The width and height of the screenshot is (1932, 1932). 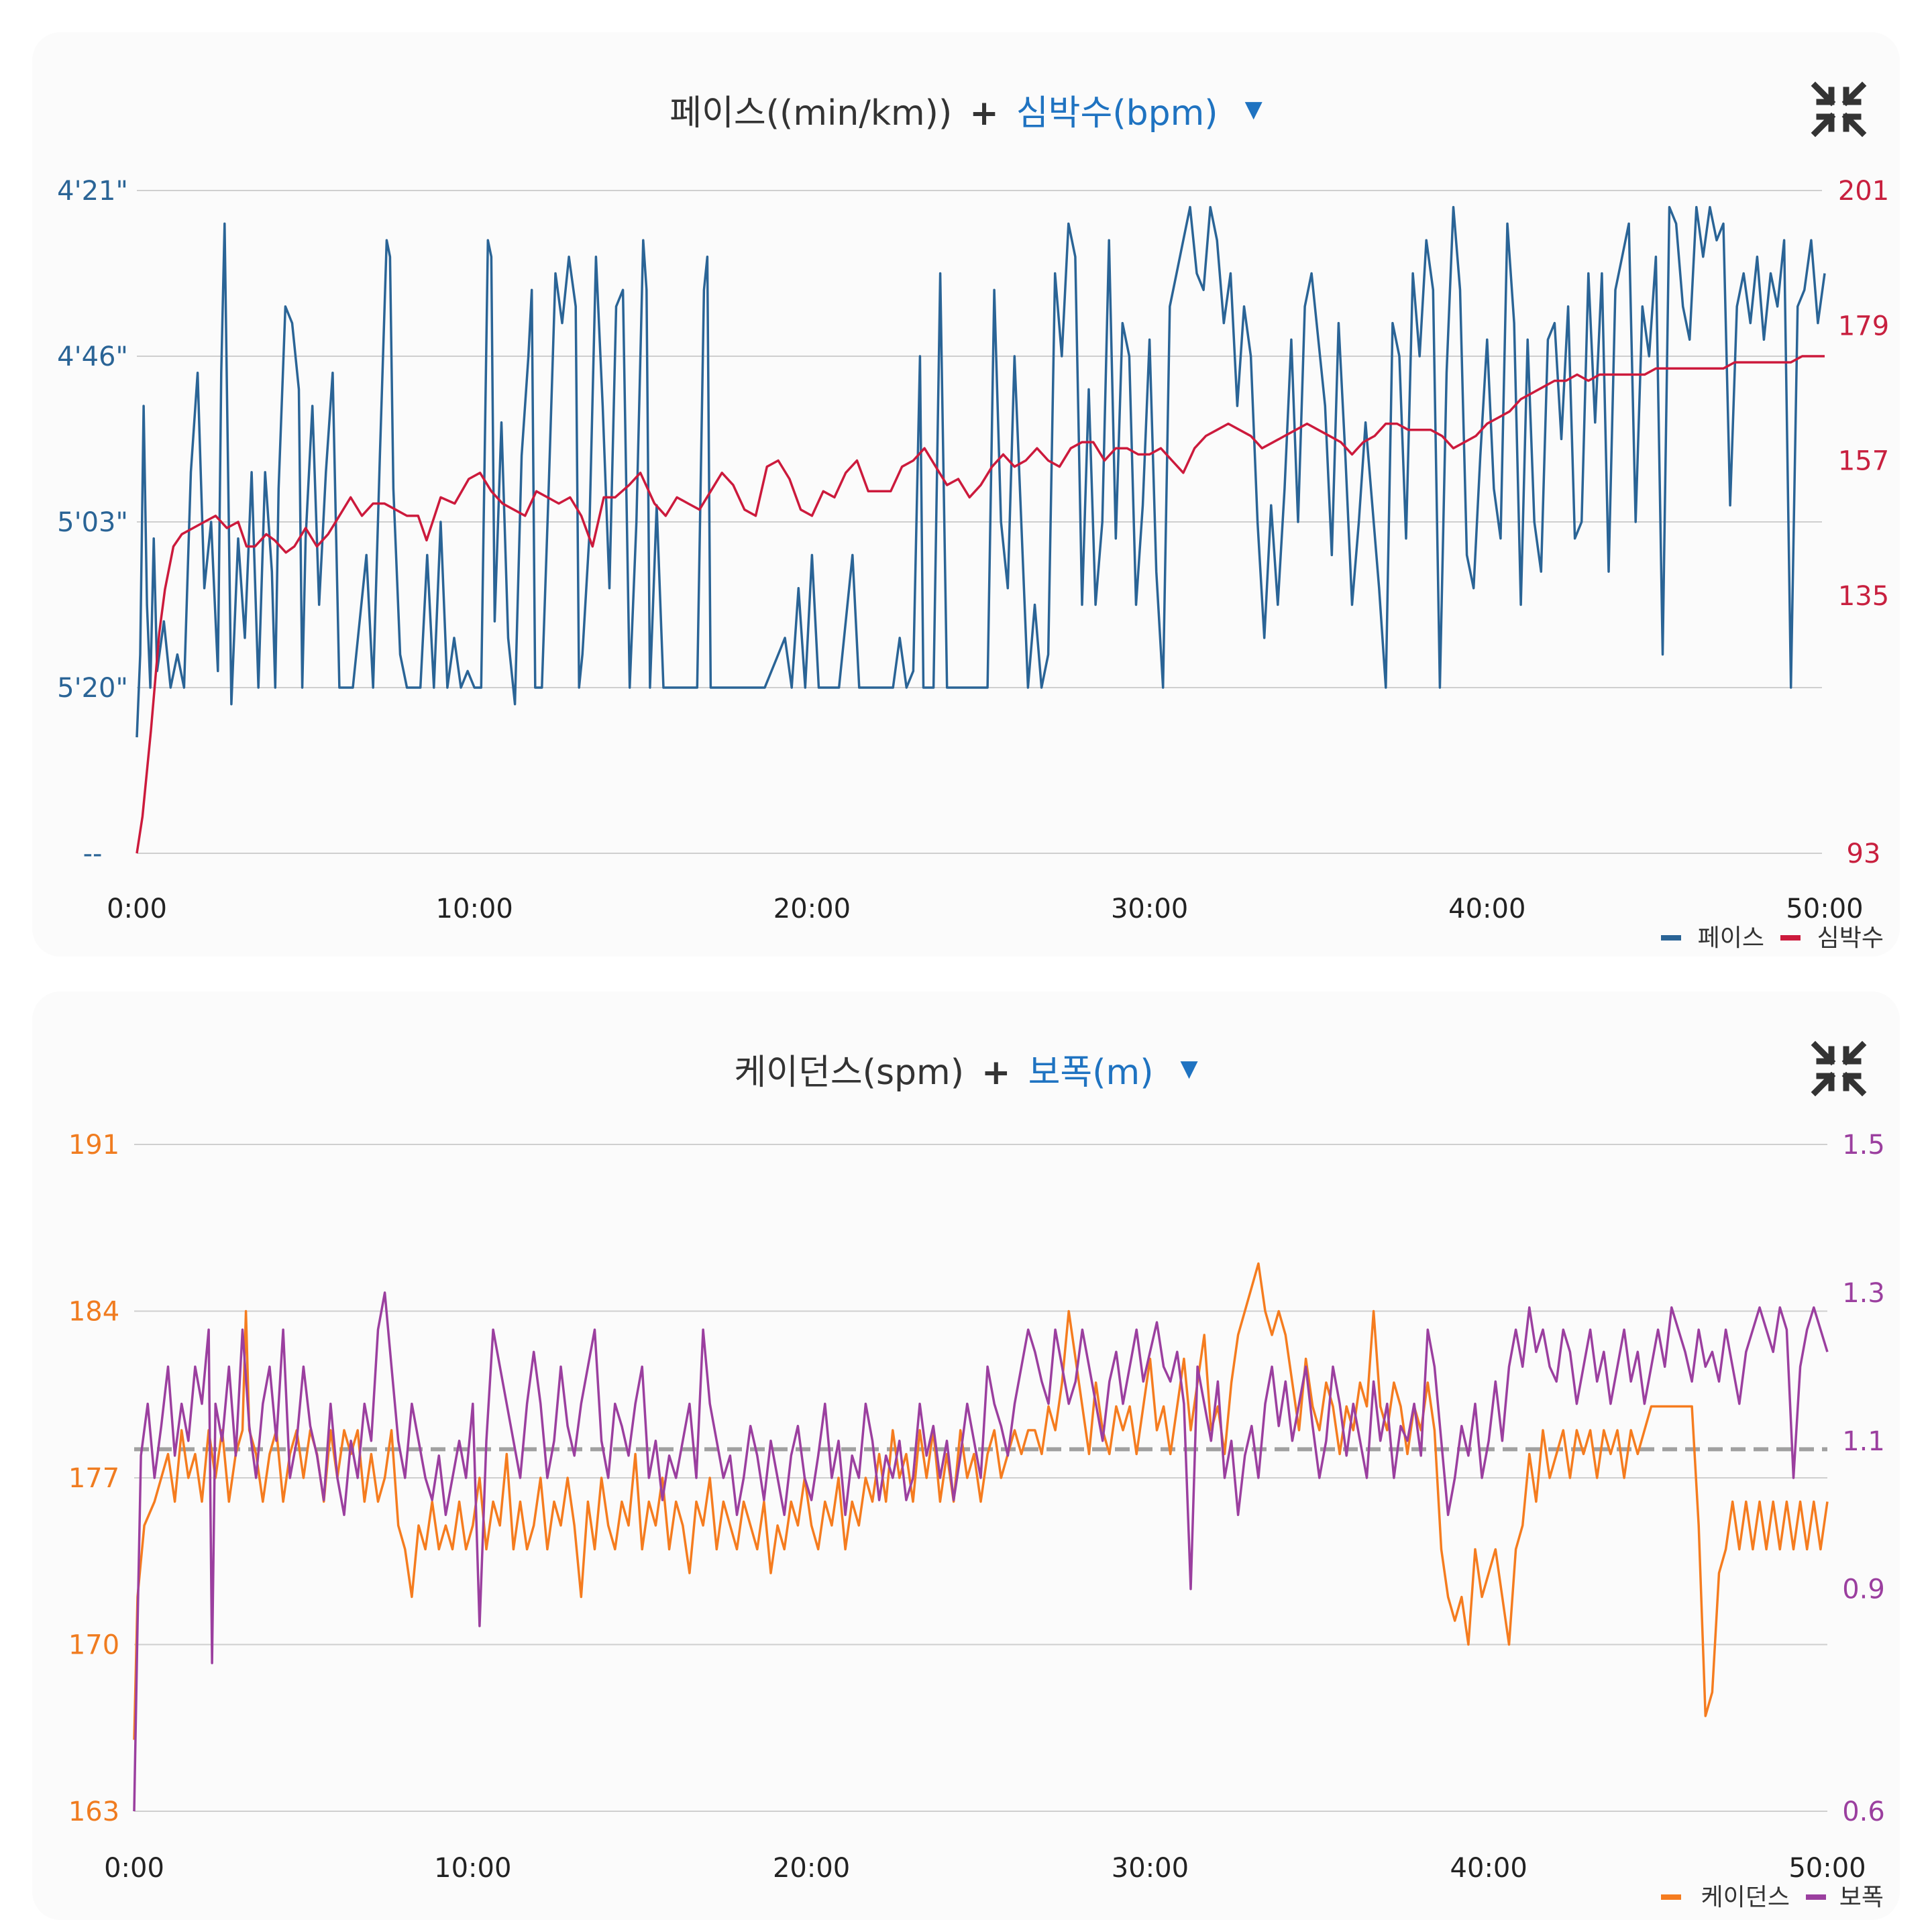 What do you see at coordinates (1863, 1293) in the screenshot?
I see `right-axis-tick-label: 1.3` at bounding box center [1863, 1293].